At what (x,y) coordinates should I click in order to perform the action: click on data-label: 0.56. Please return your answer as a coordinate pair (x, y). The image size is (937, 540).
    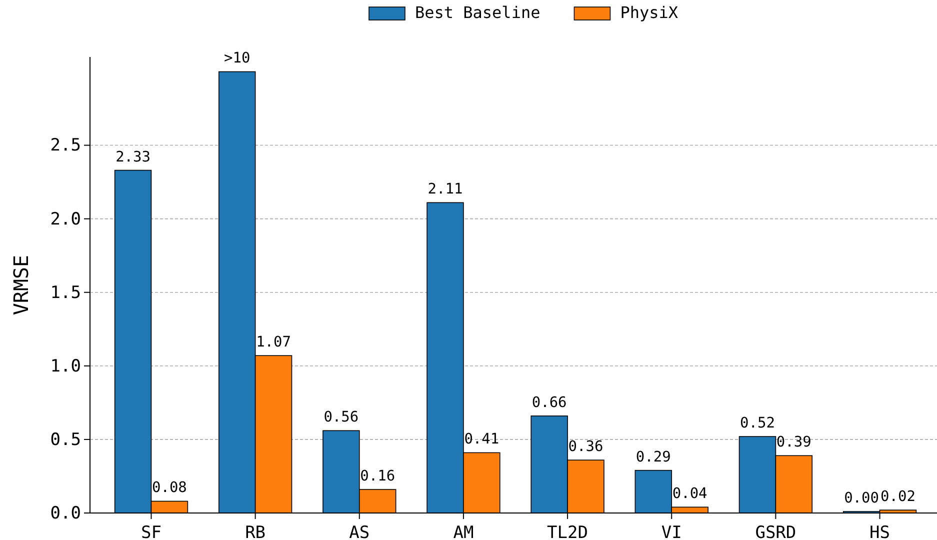
    Looking at the image, I should click on (341, 418).